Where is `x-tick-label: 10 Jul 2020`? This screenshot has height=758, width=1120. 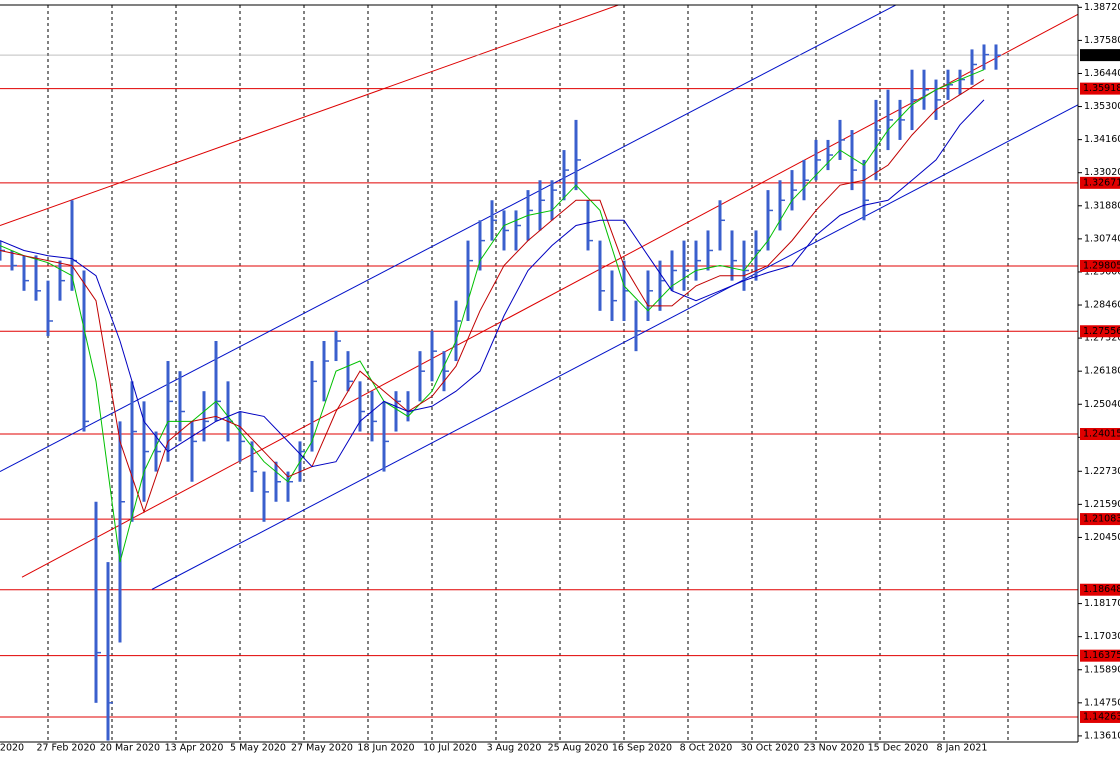
x-tick-label: 10 Jul 2020 is located at coordinates (450, 748).